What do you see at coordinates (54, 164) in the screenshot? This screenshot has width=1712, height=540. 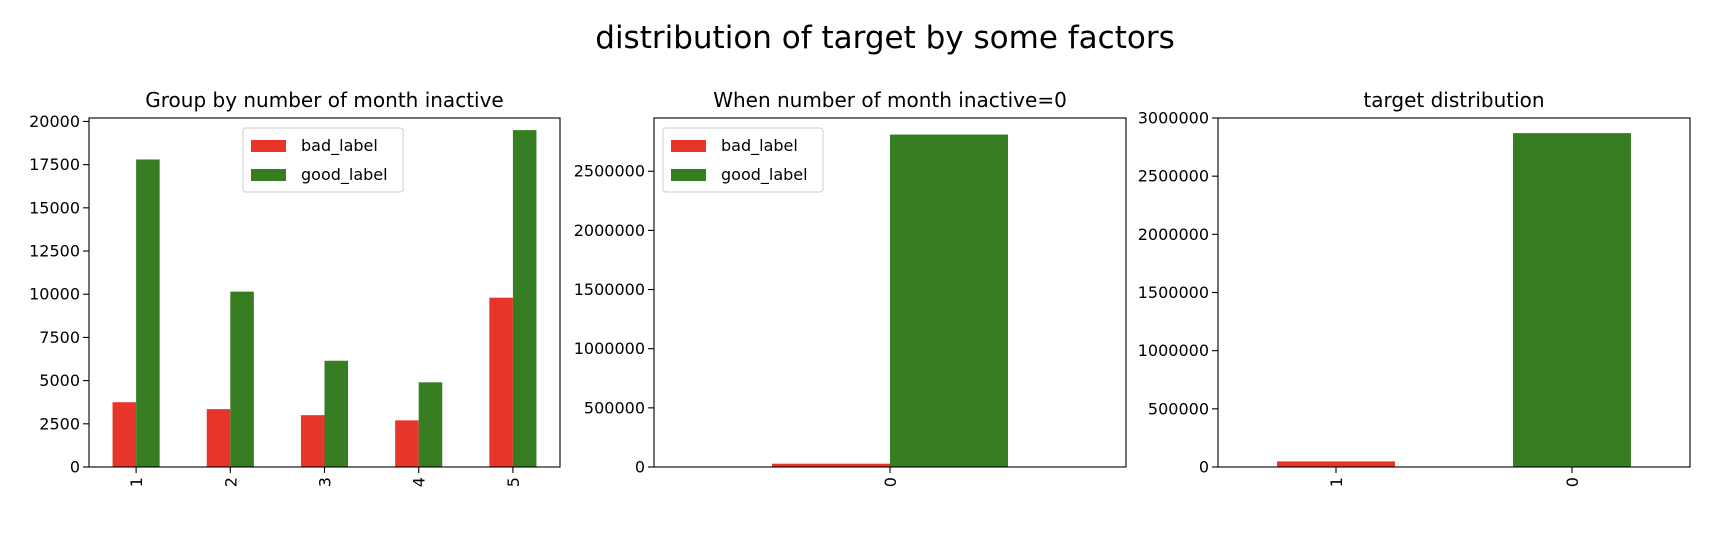 I see `y-tick-label: 17500` at bounding box center [54, 164].